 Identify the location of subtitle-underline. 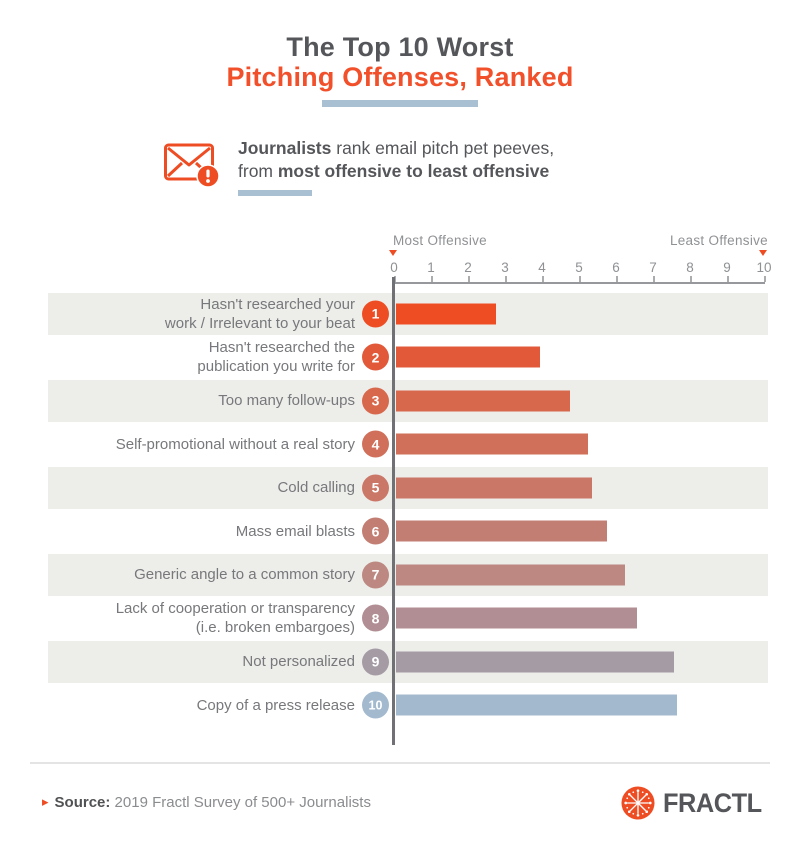
(275, 193).